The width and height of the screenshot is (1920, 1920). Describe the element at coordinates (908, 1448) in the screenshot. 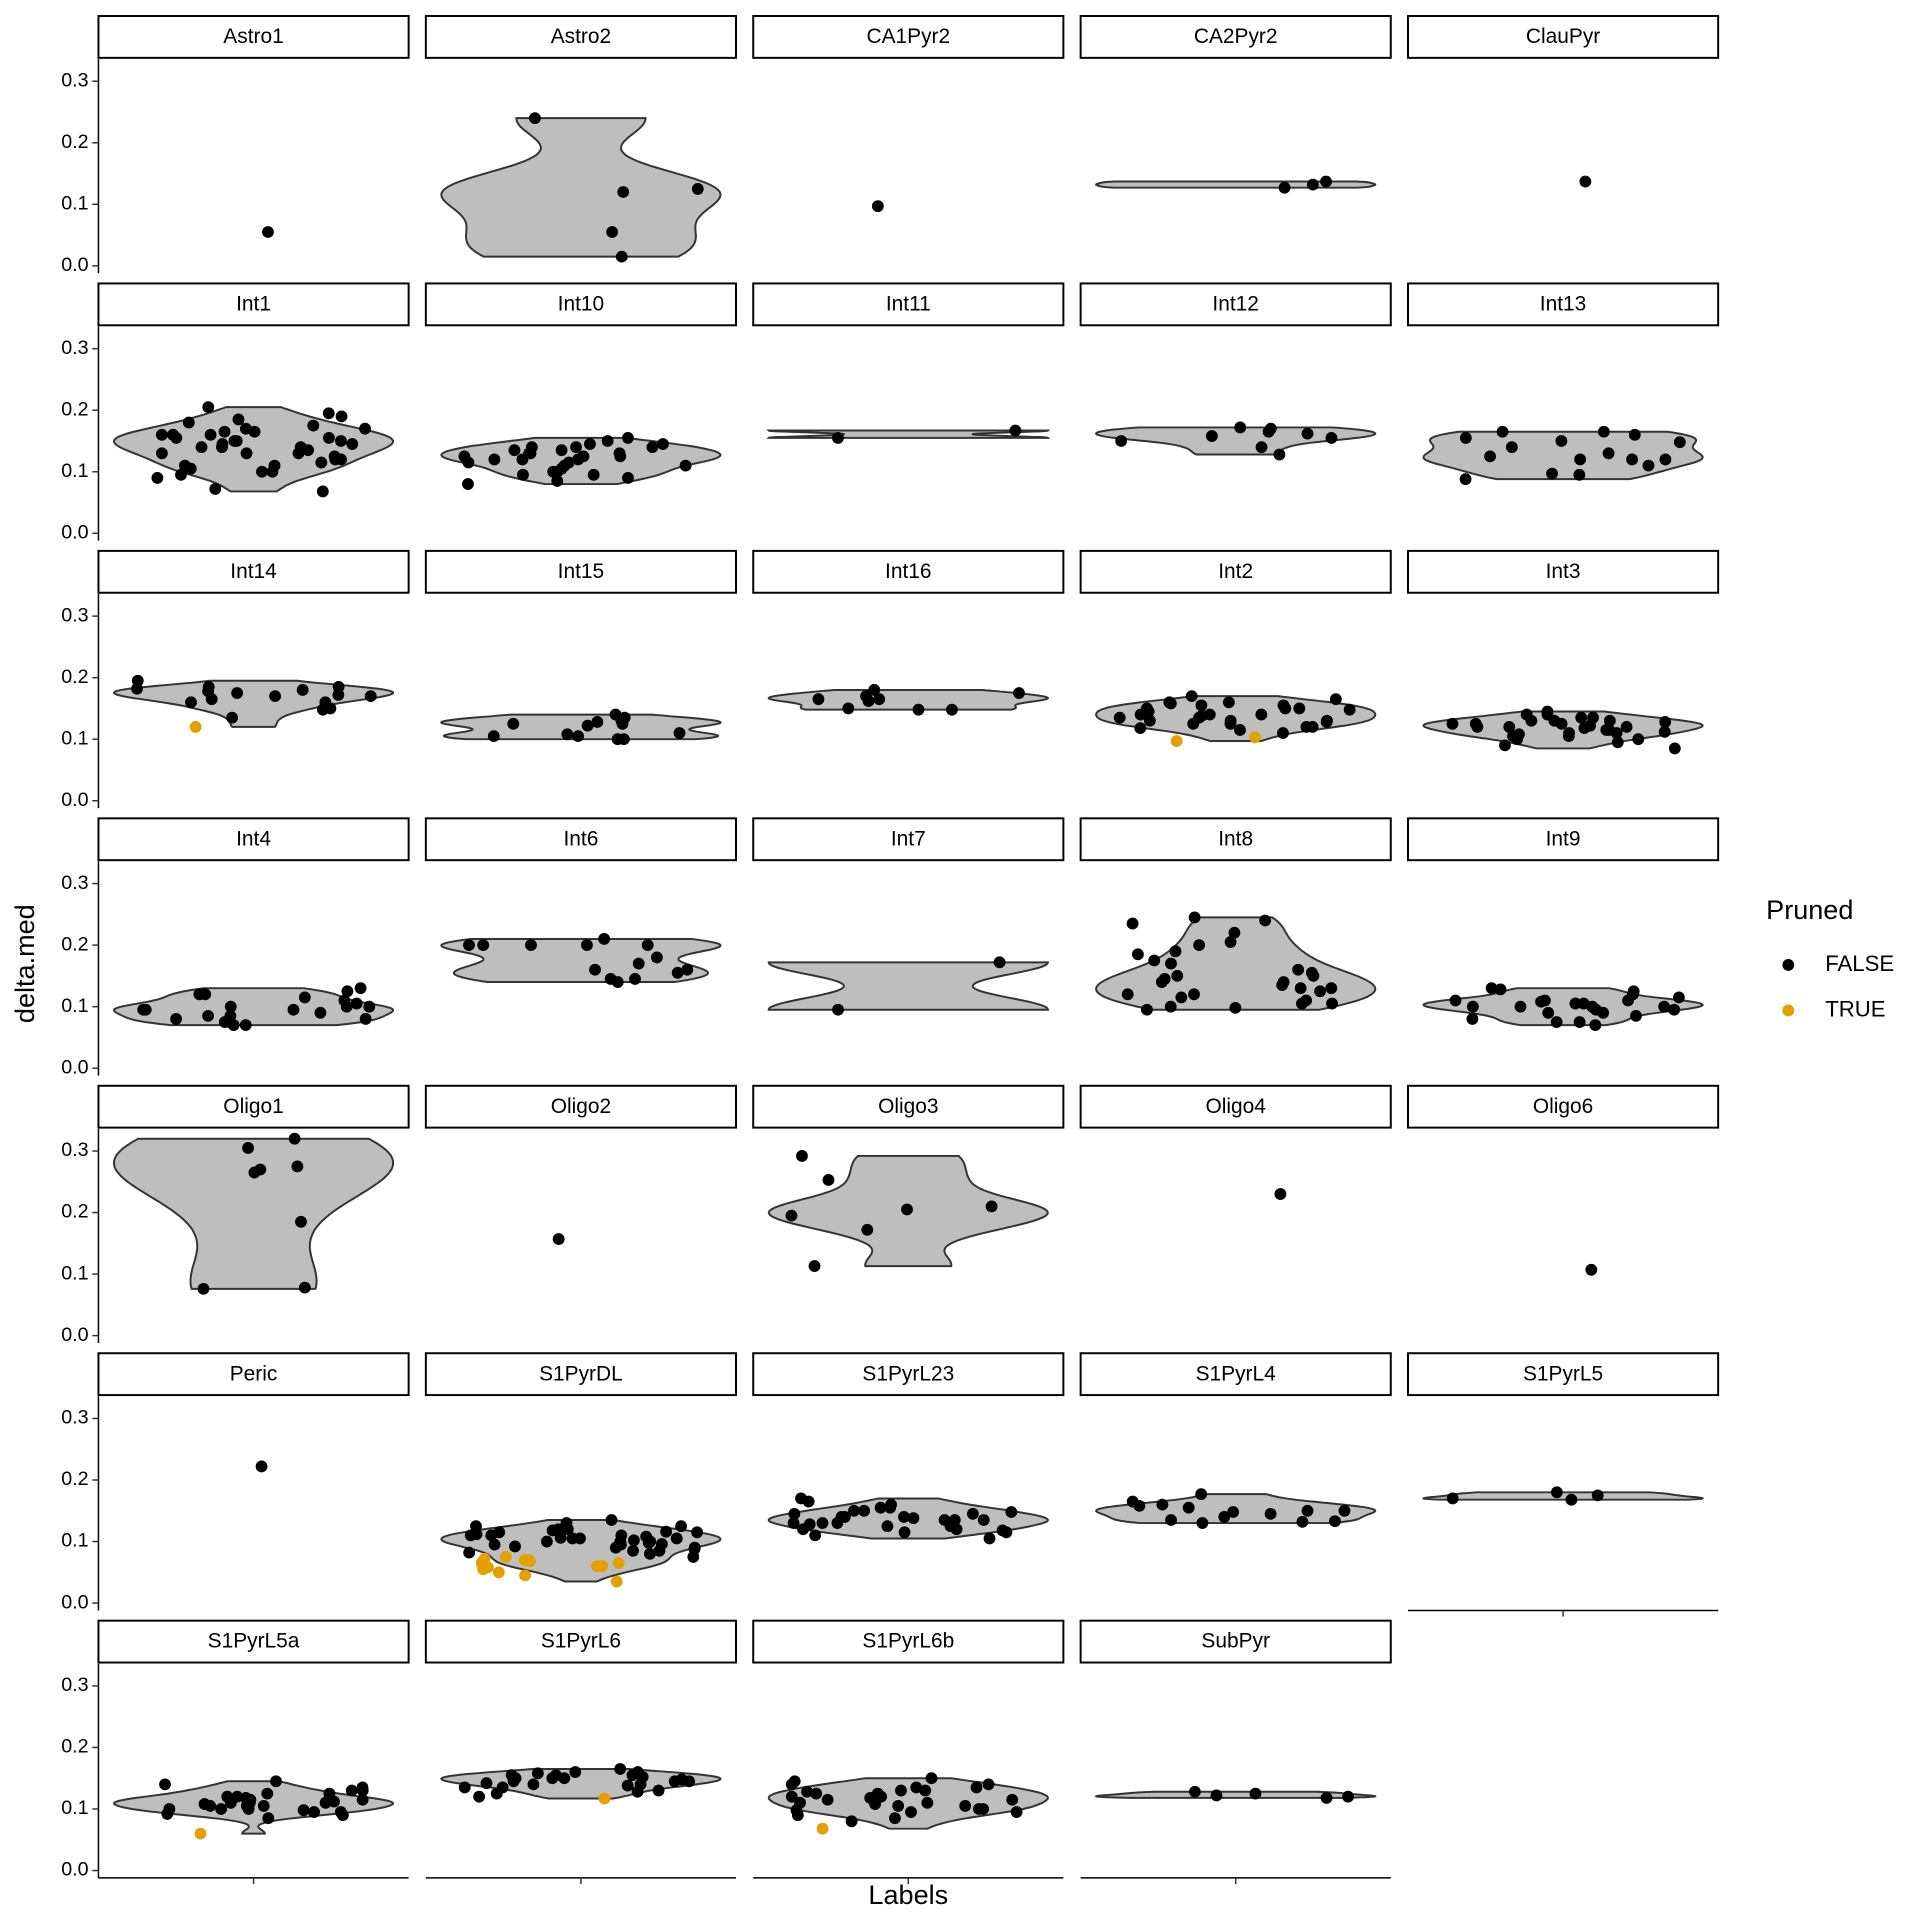

I see `facet-panel: S1PyrL23` at that location.